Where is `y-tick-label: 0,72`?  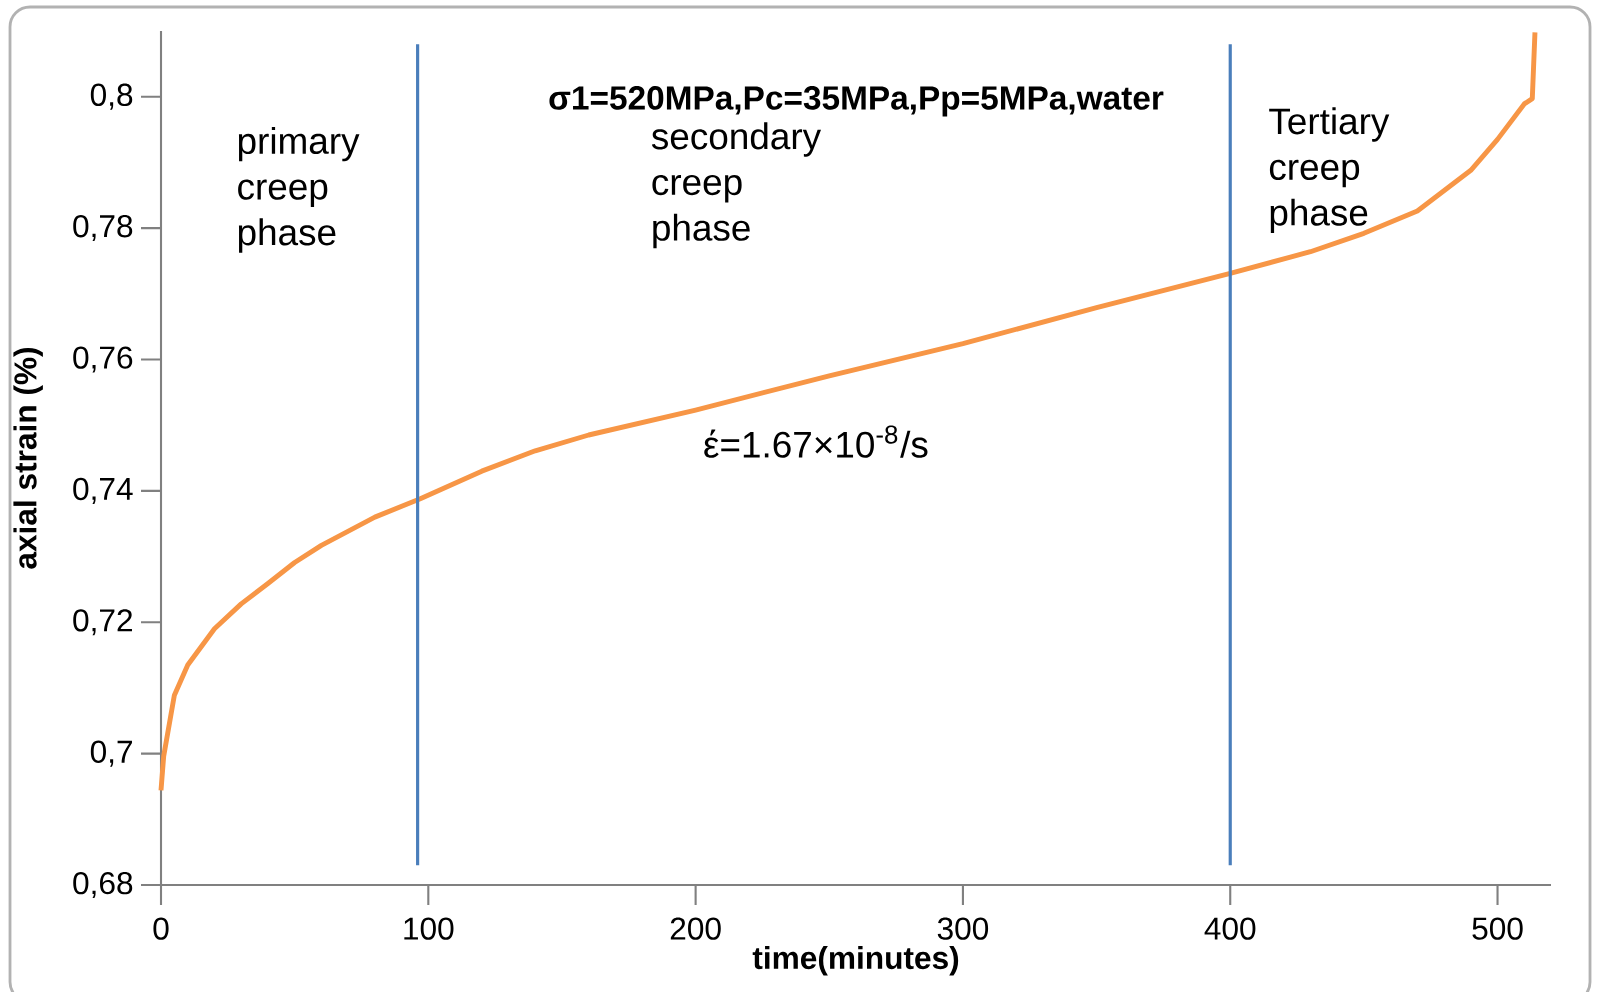
y-tick-label: 0,72 is located at coordinates (102, 622).